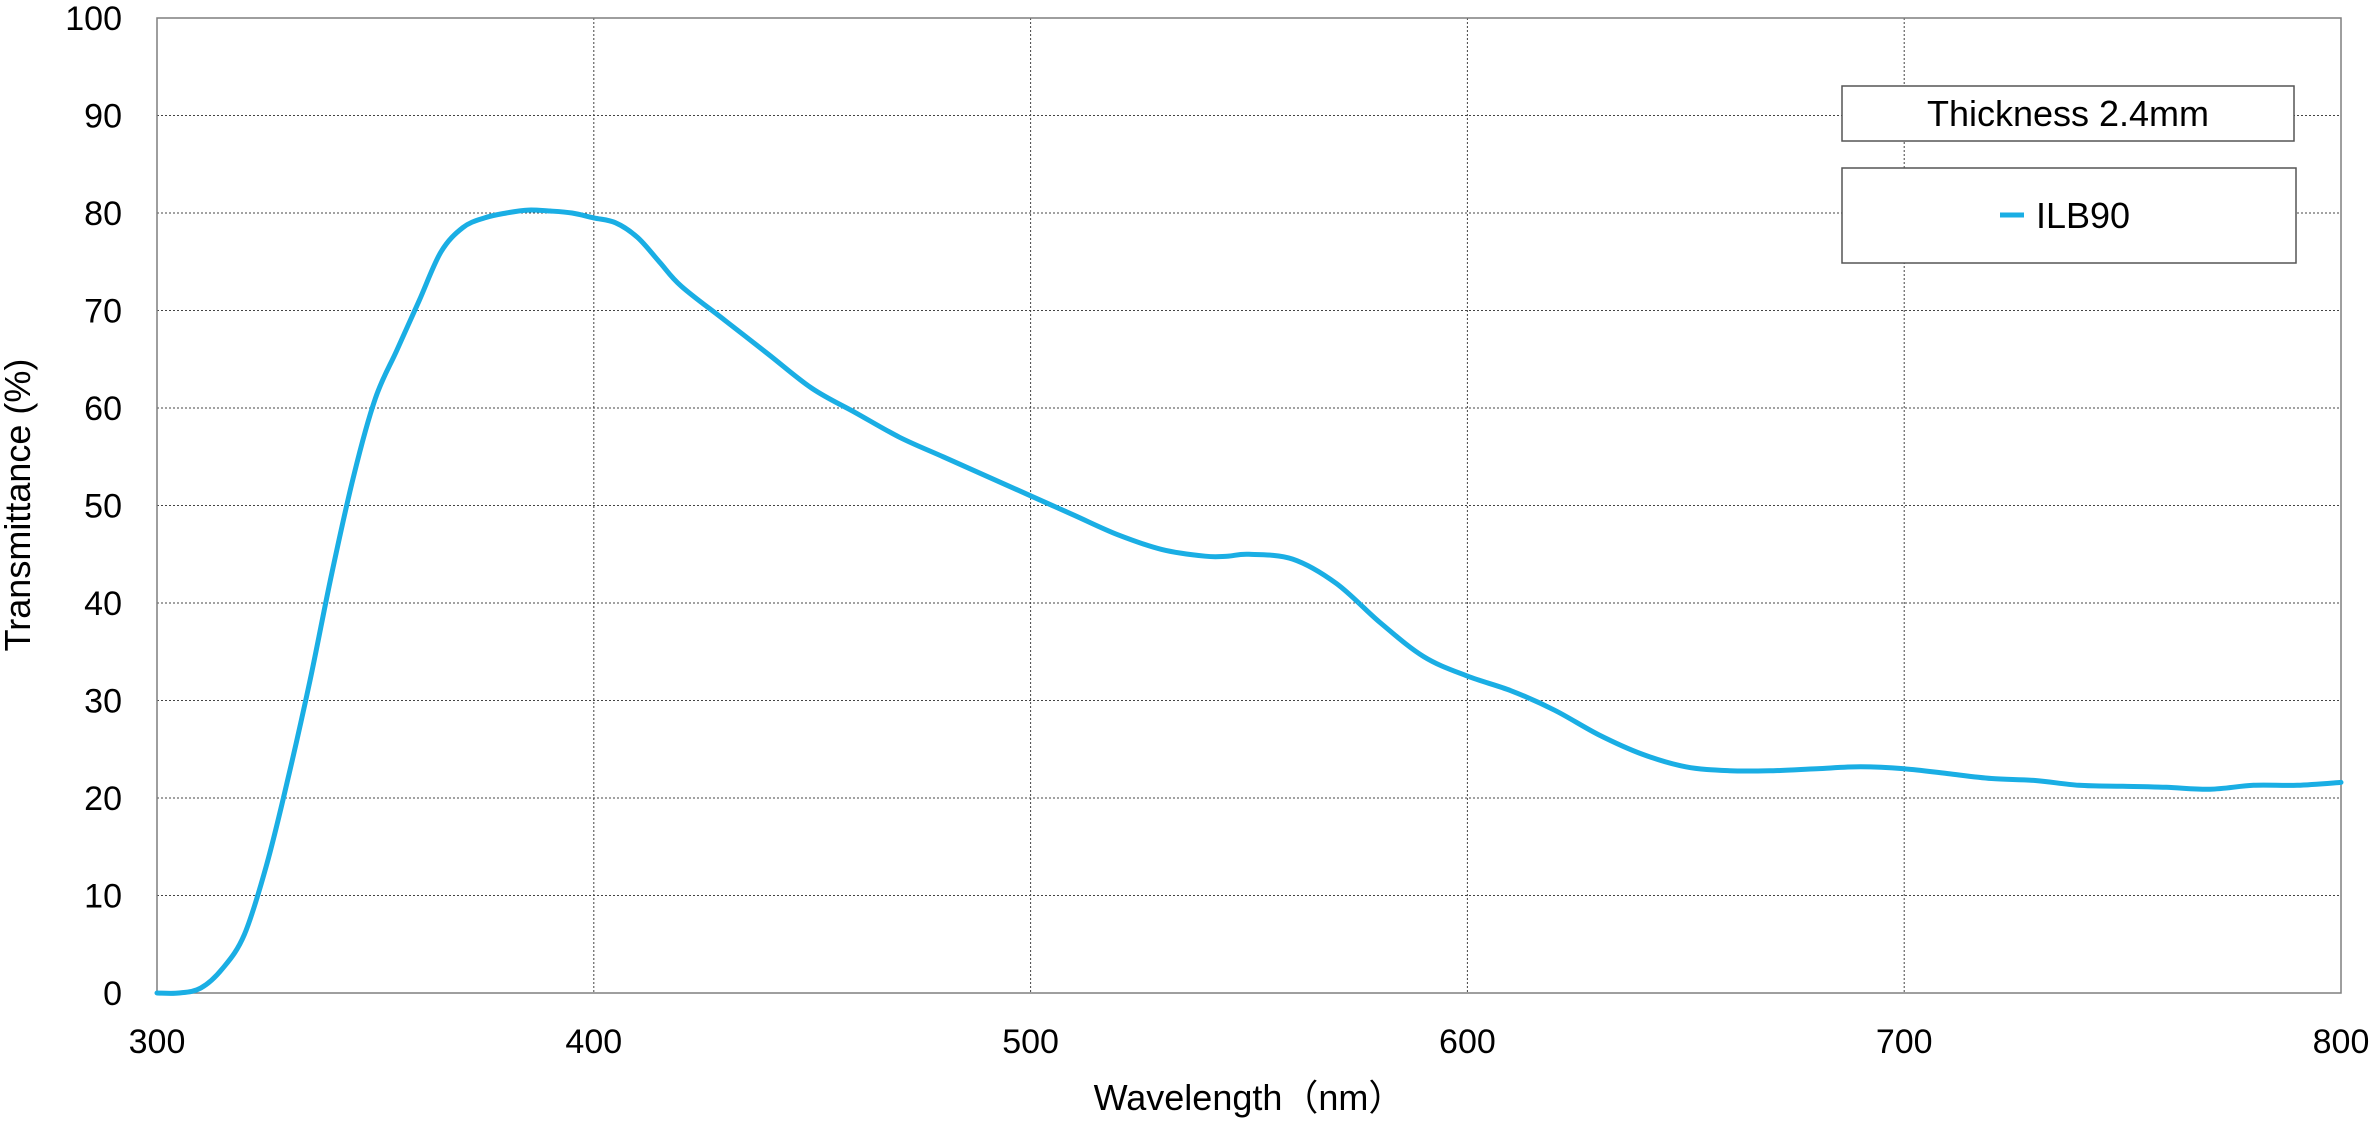  What do you see at coordinates (103, 604) in the screenshot?
I see `y-tick-label-40: 40` at bounding box center [103, 604].